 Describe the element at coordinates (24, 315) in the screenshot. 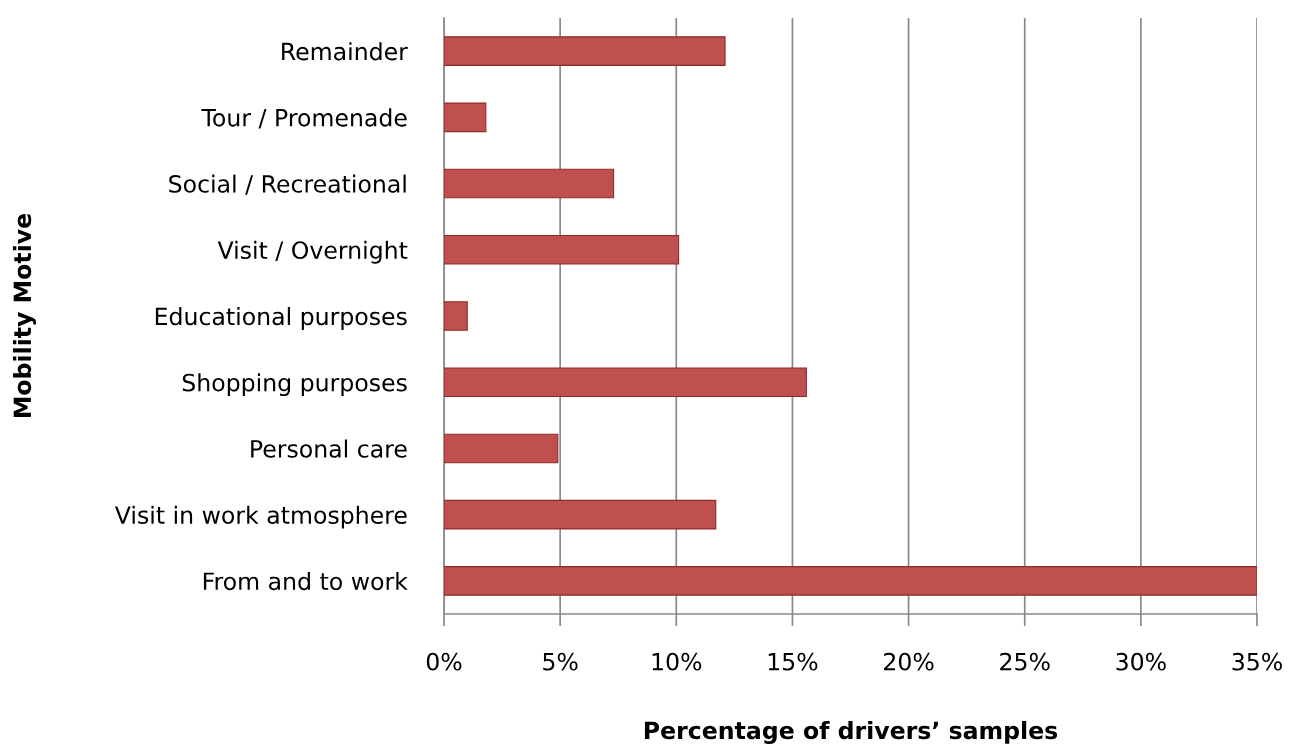

I see `y-axis-title: Mobility Motive` at that location.